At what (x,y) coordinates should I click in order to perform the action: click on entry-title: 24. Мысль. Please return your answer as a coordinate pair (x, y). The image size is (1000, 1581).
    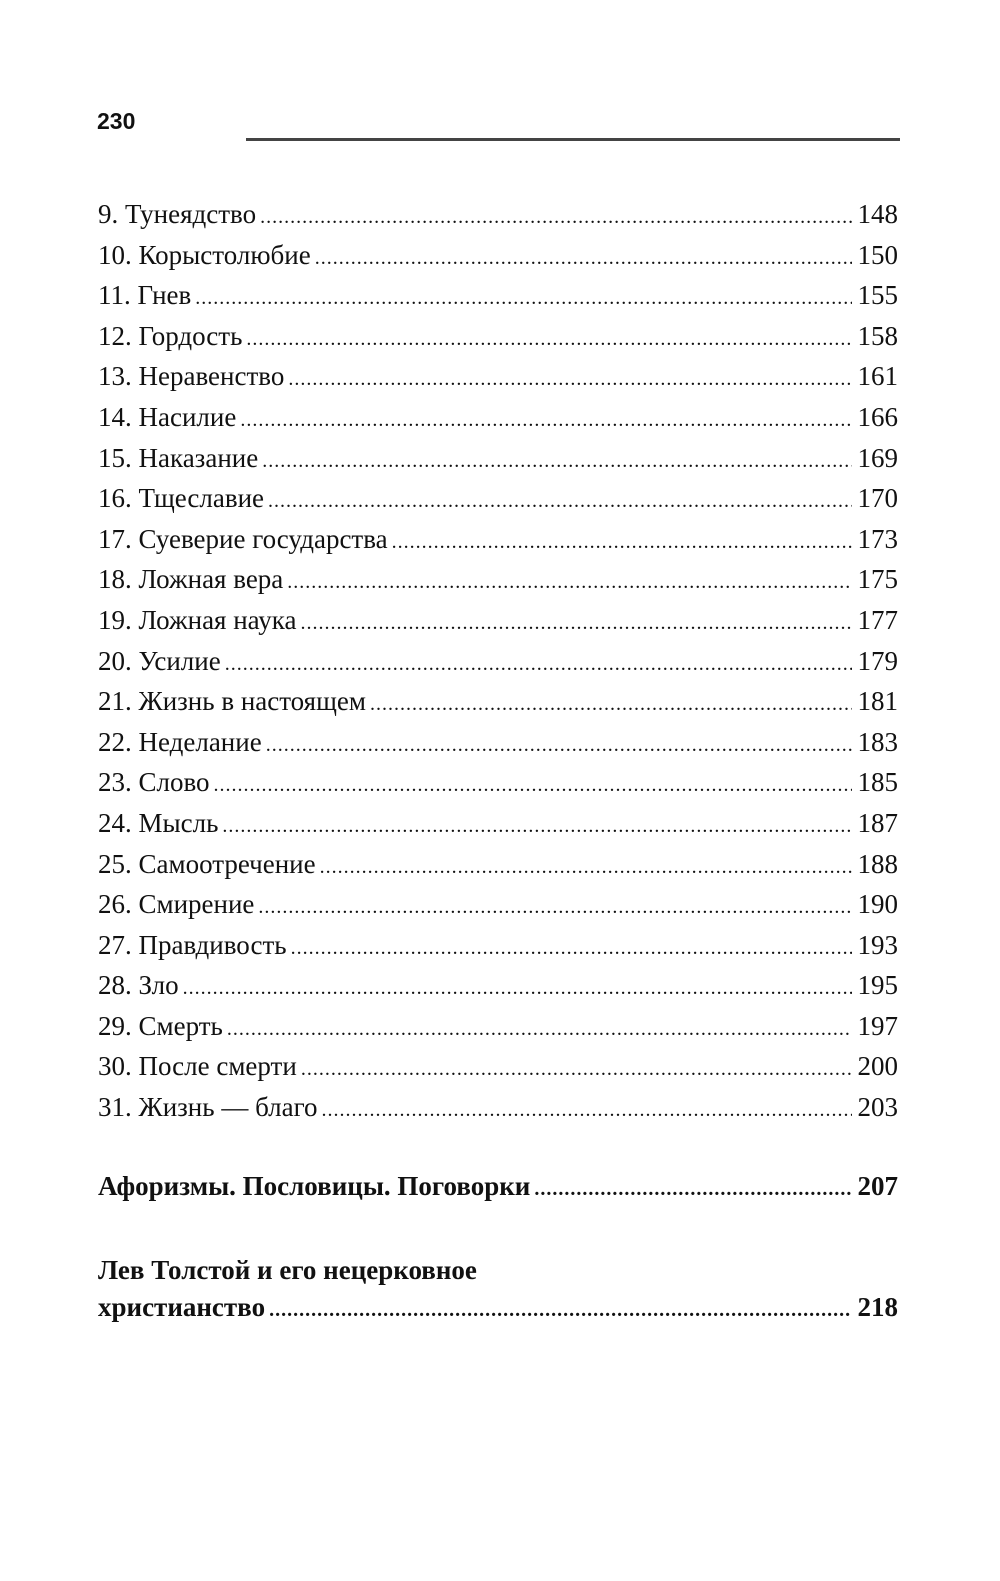
    Looking at the image, I should click on (158, 822).